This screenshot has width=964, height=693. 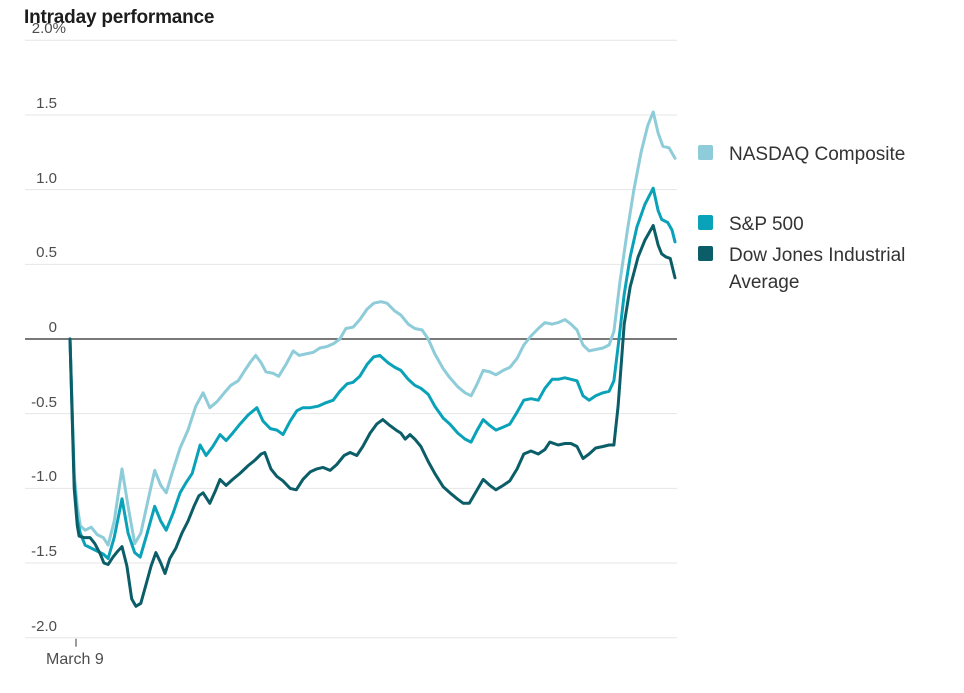 What do you see at coordinates (119, 17) in the screenshot?
I see `chart-title: Intraday performance` at bounding box center [119, 17].